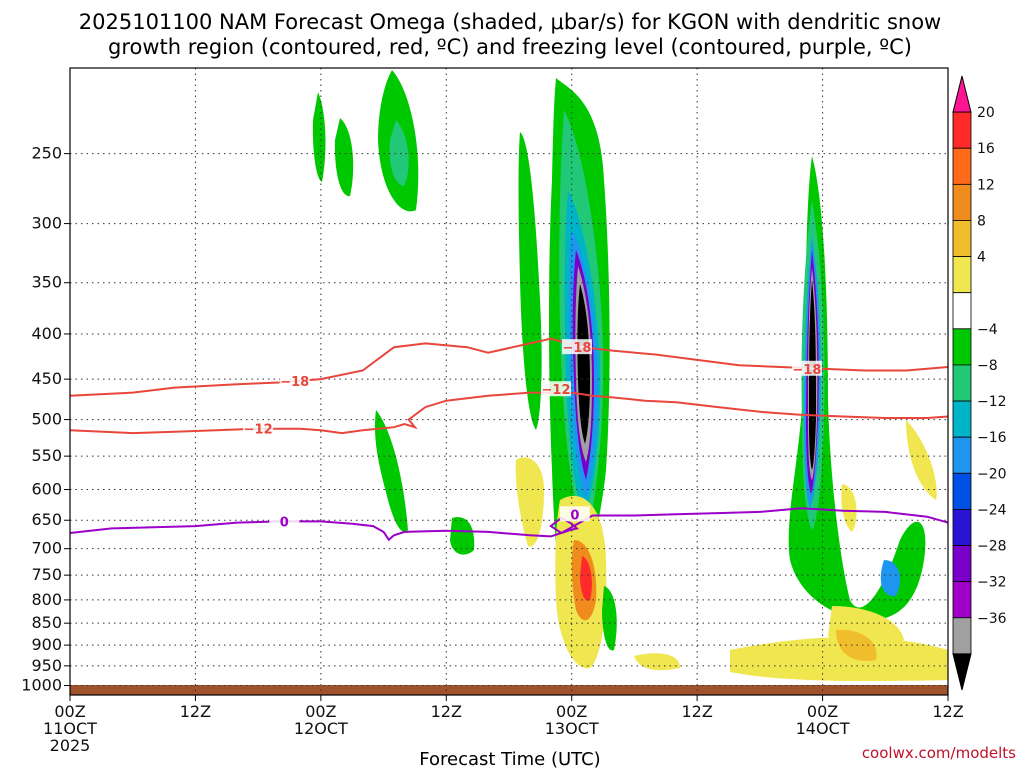  I want to click on colorbar-label: 20, so click(986, 113).